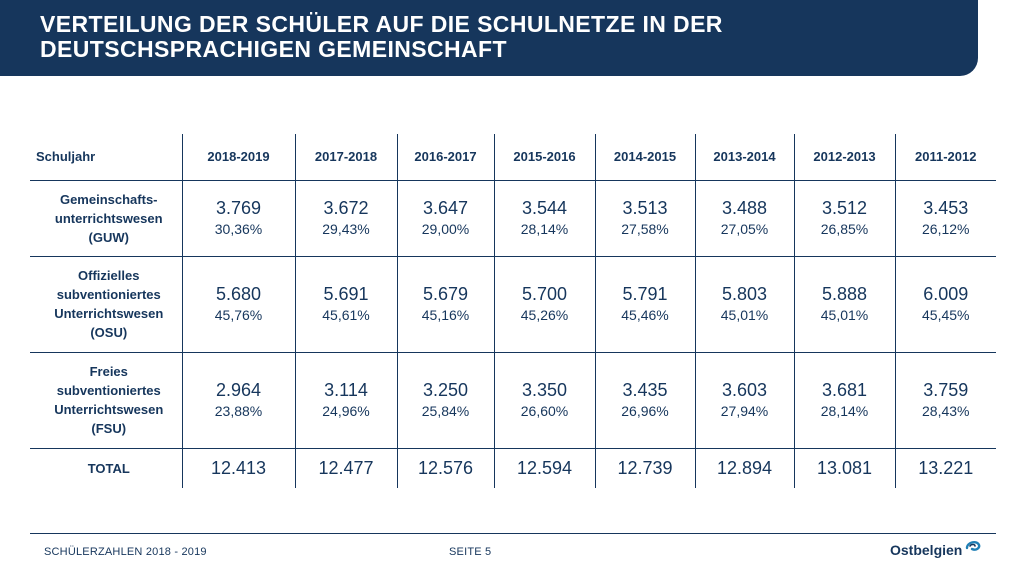  Describe the element at coordinates (844, 411) in the screenshot. I see `percent-value: 28,14%` at that location.